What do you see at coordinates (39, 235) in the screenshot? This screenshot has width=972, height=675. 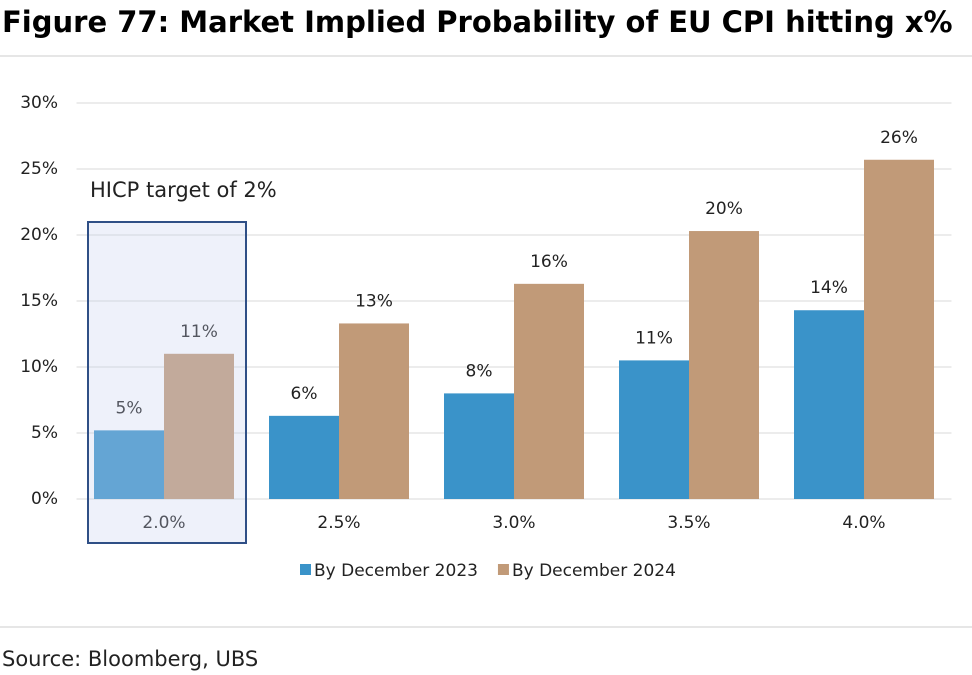 I see `y-tick-label: 20%` at bounding box center [39, 235].